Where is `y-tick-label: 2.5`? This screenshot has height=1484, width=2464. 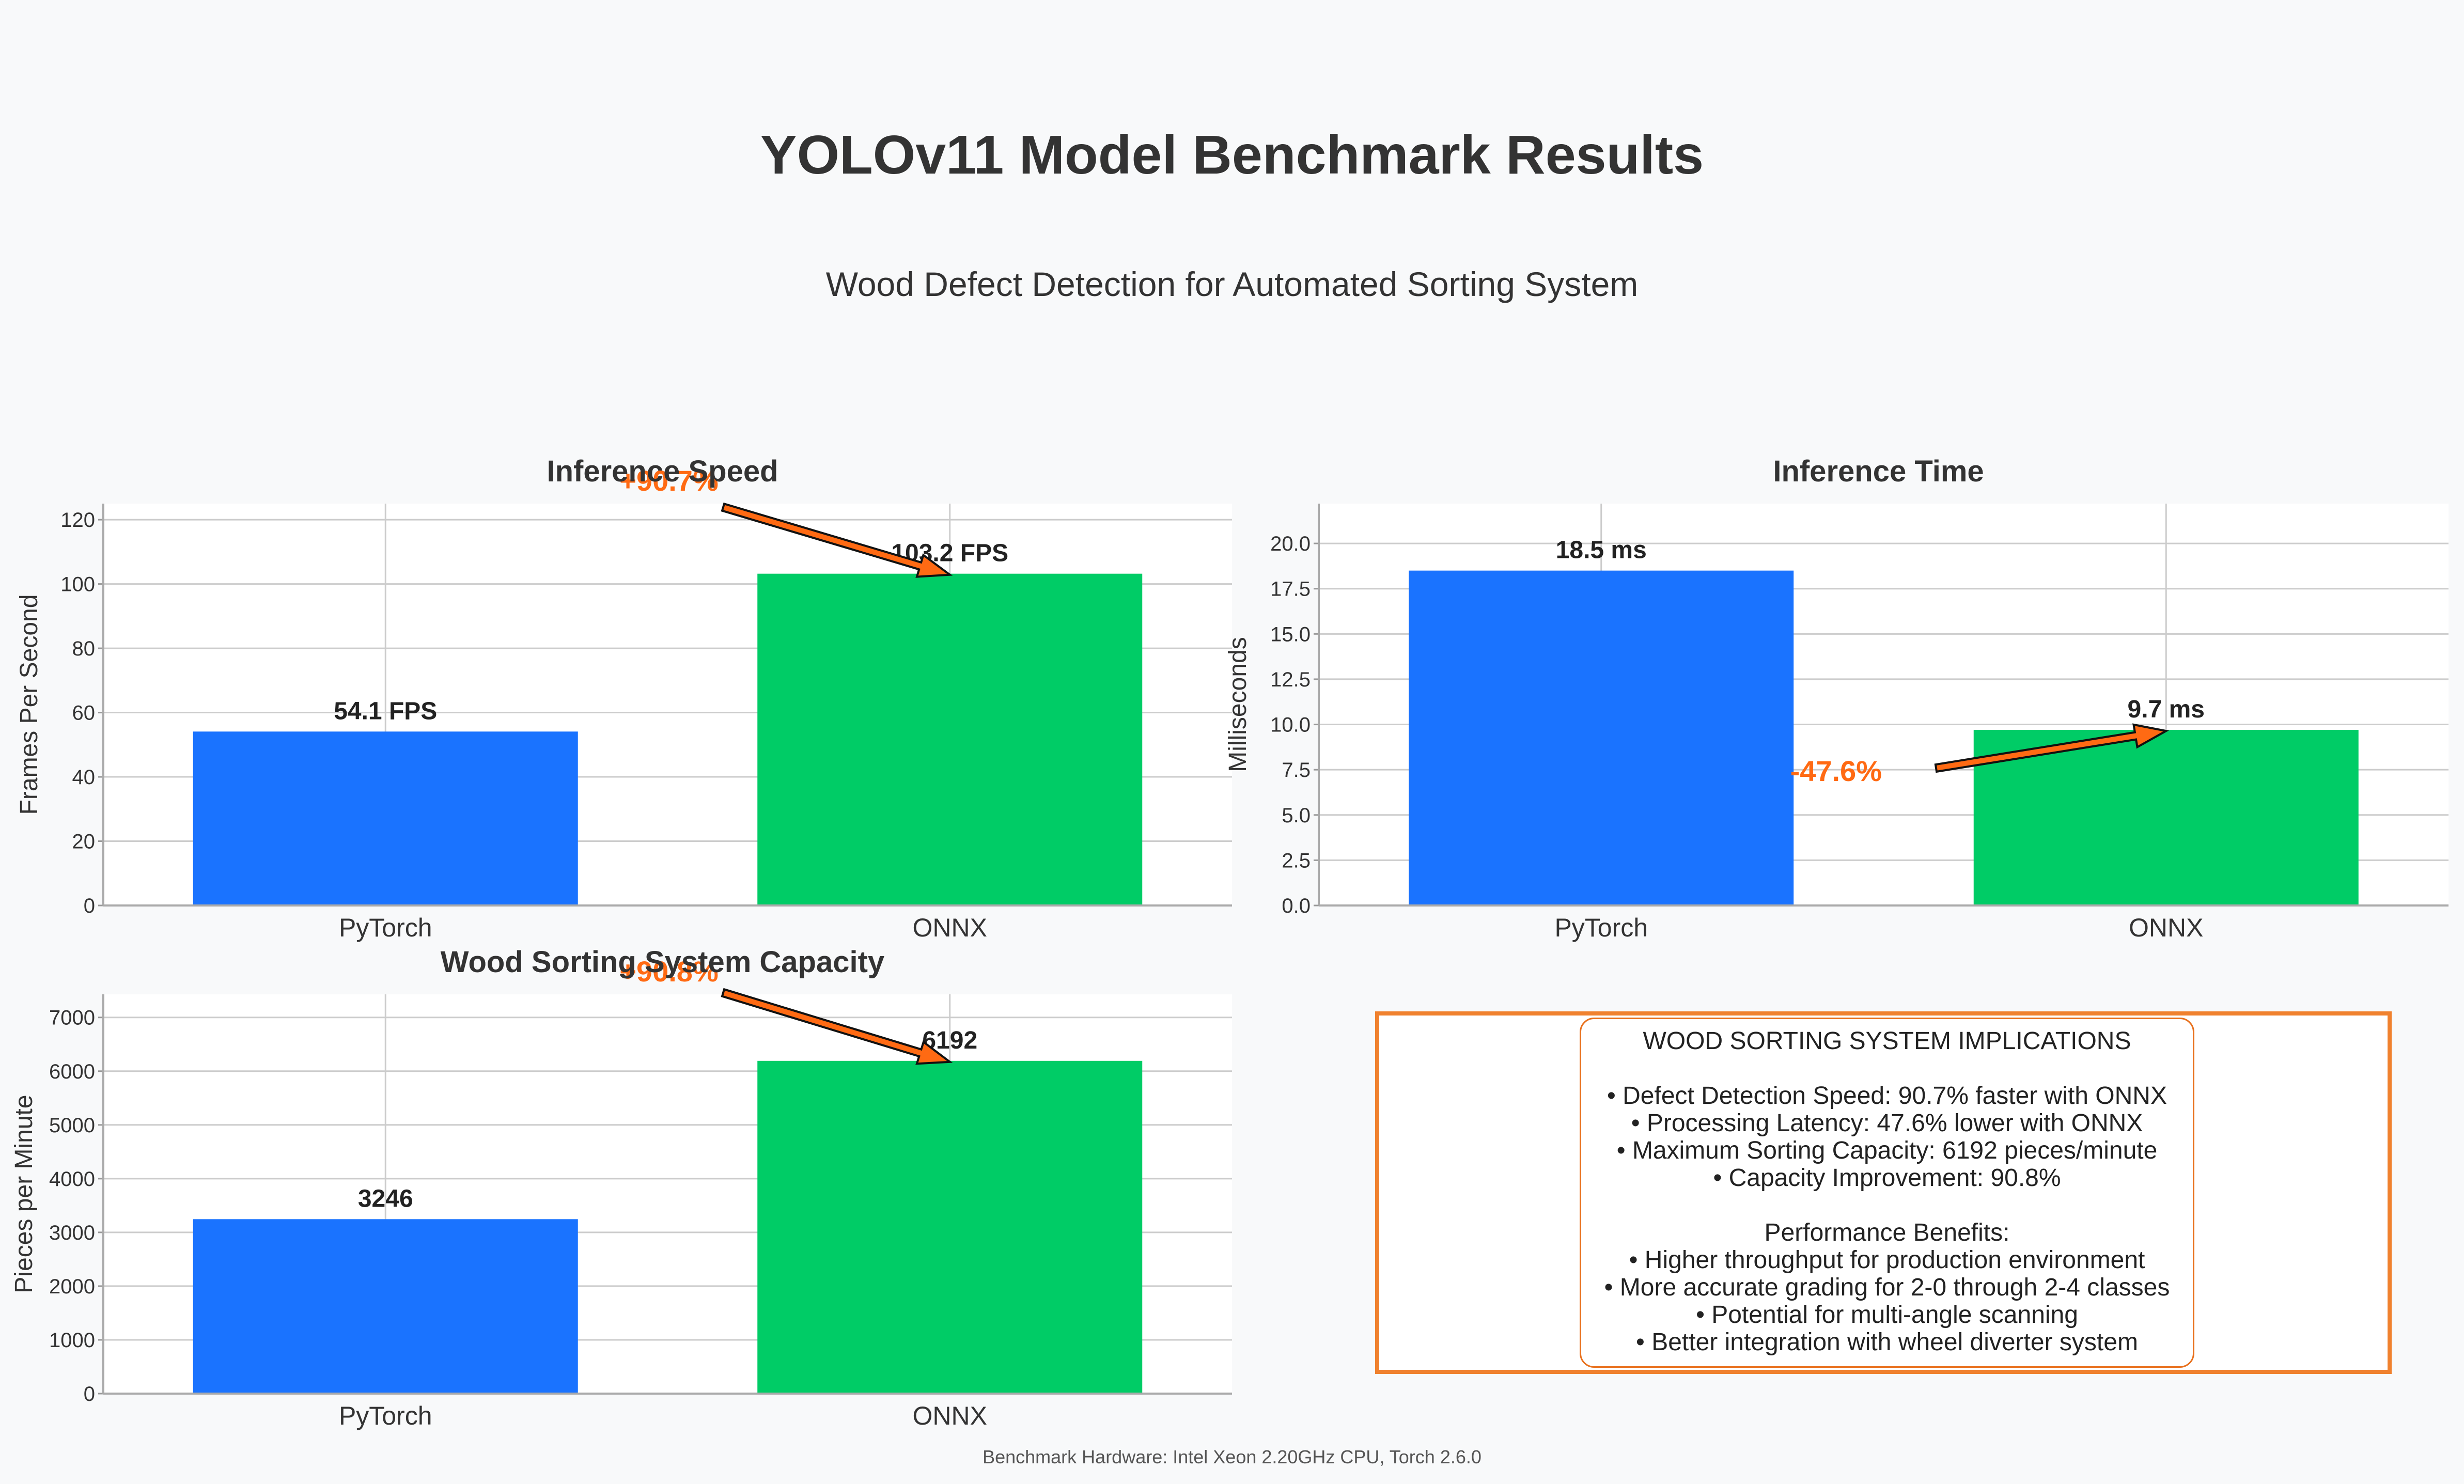 y-tick-label: 2.5 is located at coordinates (1297, 860).